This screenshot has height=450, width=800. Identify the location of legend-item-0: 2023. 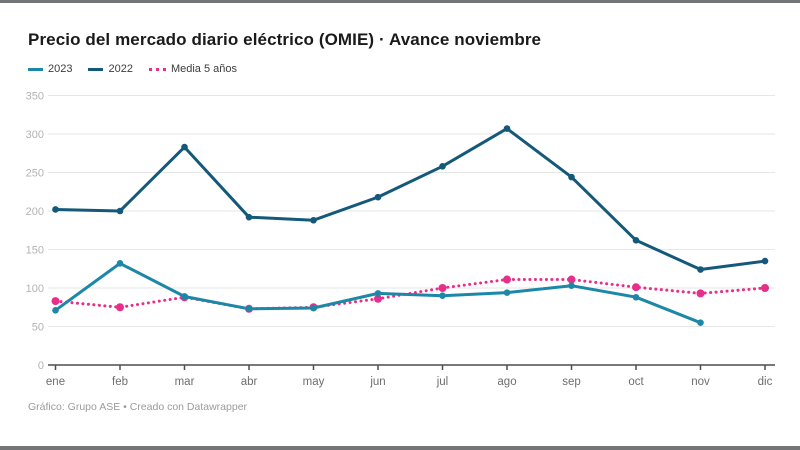
(50, 69).